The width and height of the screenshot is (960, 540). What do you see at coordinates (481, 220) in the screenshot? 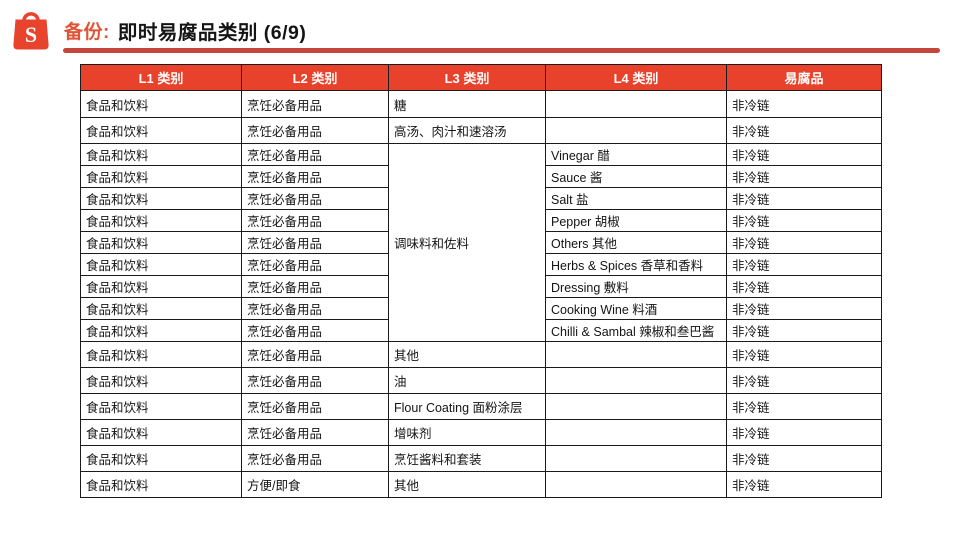
I see `table-row: 食品和饮料 烹饪必备用品 Pepper 胡椒 非冷链` at bounding box center [481, 220].